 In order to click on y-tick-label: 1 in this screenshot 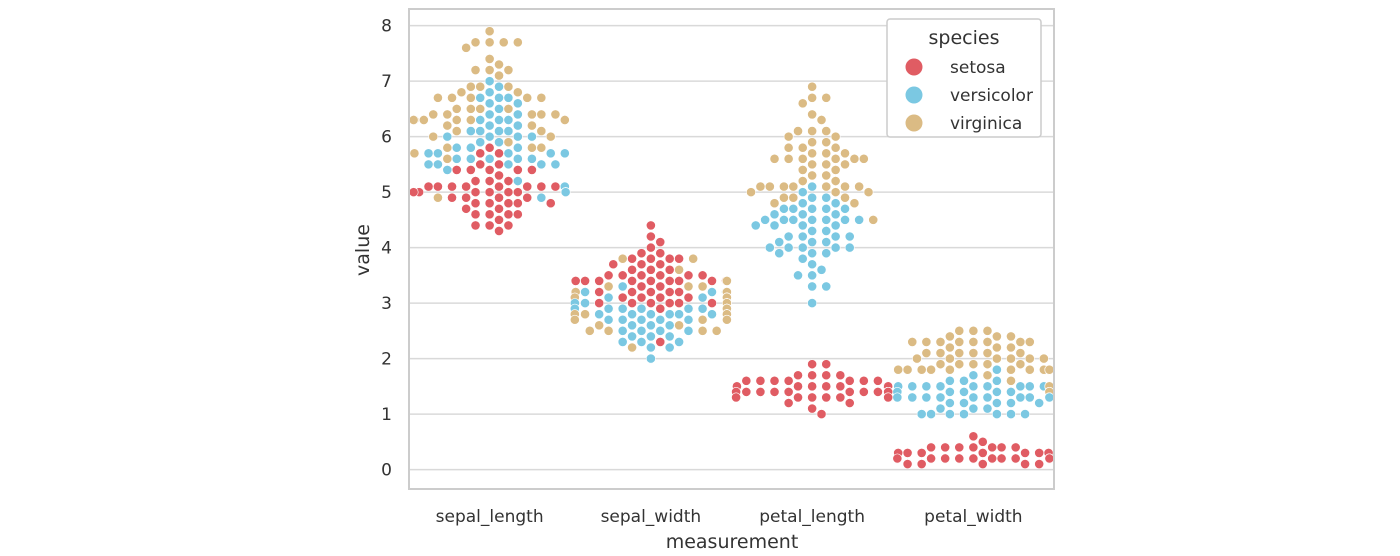, I will do `click(386, 415)`.